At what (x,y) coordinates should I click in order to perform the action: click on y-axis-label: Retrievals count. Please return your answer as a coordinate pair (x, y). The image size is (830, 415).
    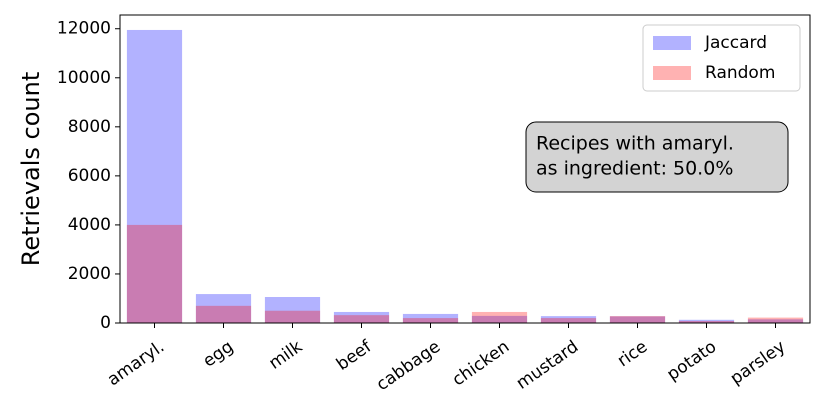
    Looking at the image, I should click on (31, 169).